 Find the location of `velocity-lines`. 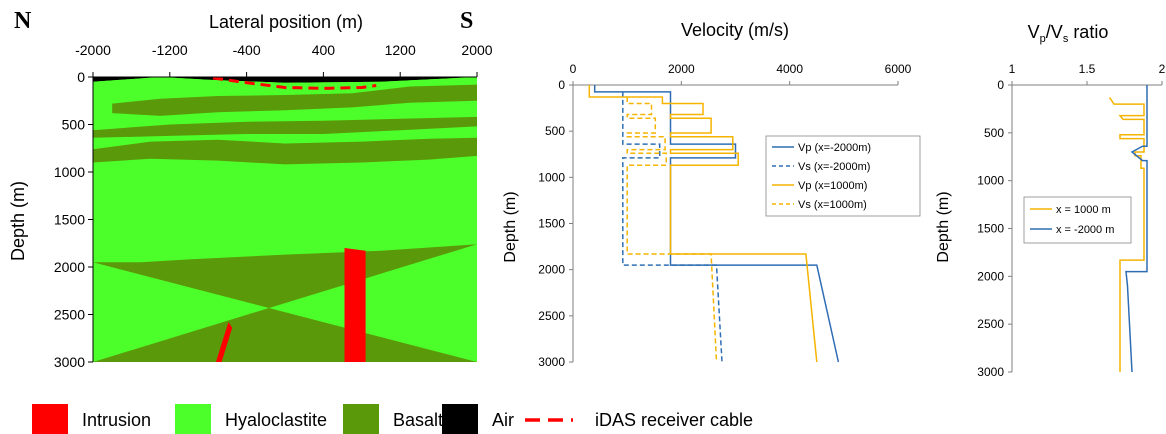

velocity-lines is located at coordinates (714, 224).